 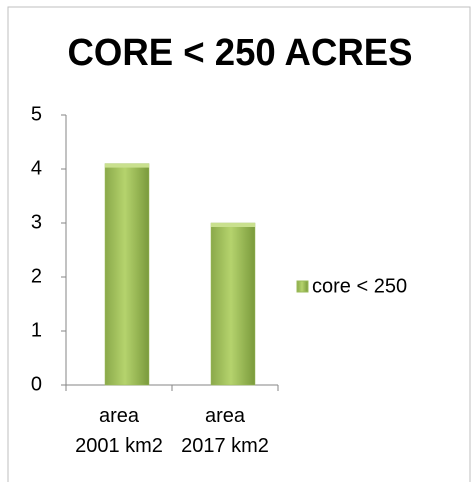 I want to click on y-tick-label: 5, so click(x=36, y=114).